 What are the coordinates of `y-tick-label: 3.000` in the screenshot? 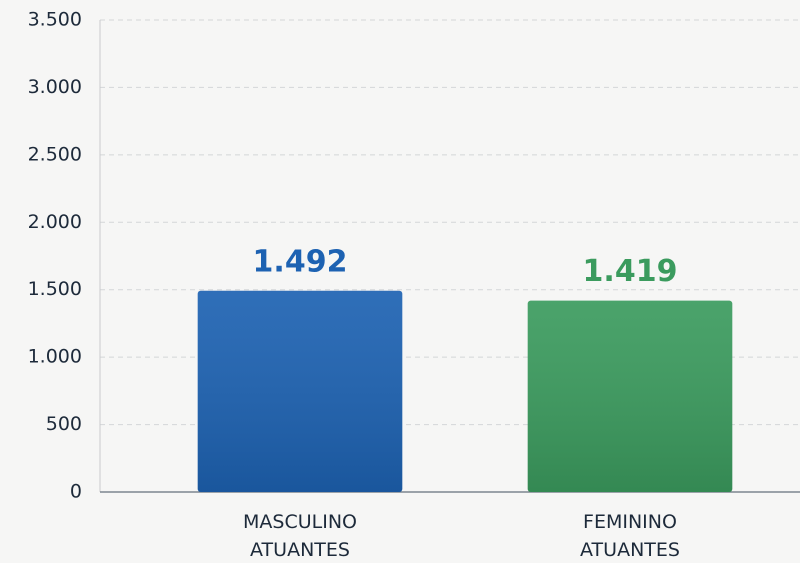 It's located at (55, 87).